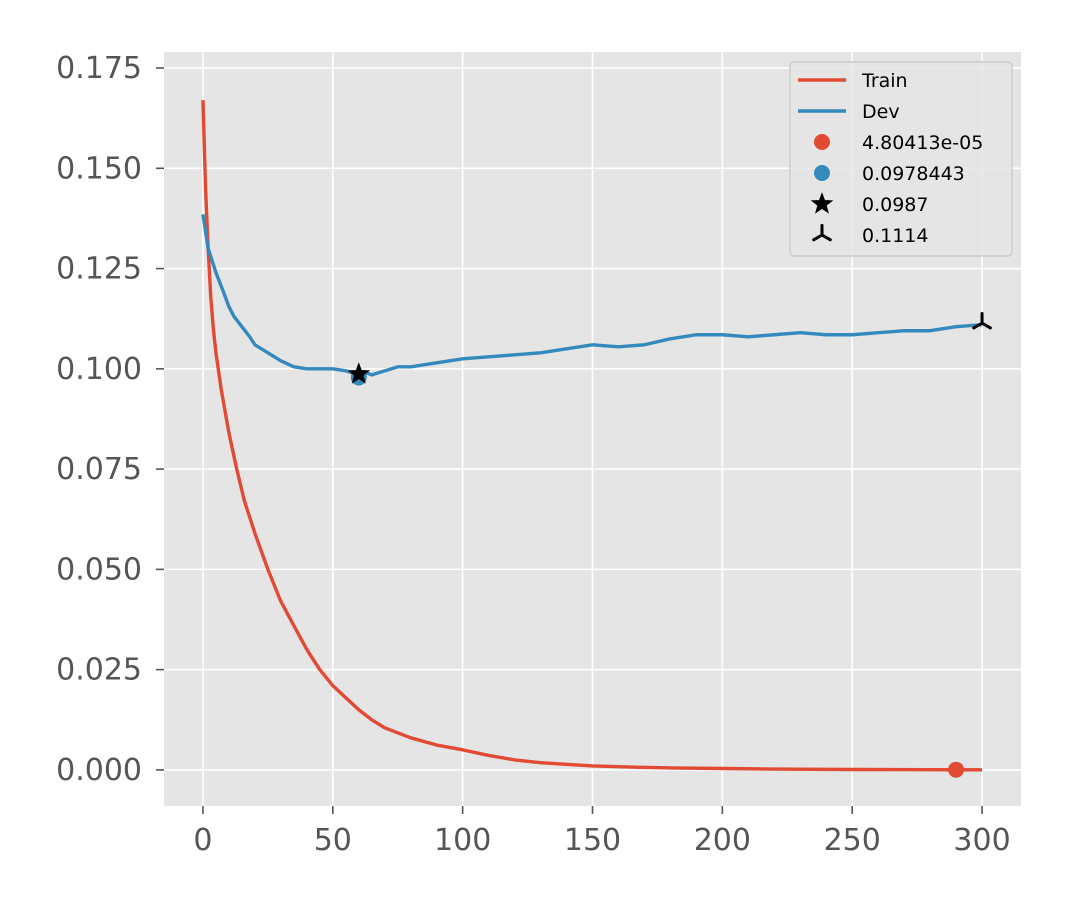 Image resolution: width=1066 pixels, height=900 pixels. Describe the element at coordinates (99, 770) in the screenshot. I see `y-tick-label: 0.000` at that location.